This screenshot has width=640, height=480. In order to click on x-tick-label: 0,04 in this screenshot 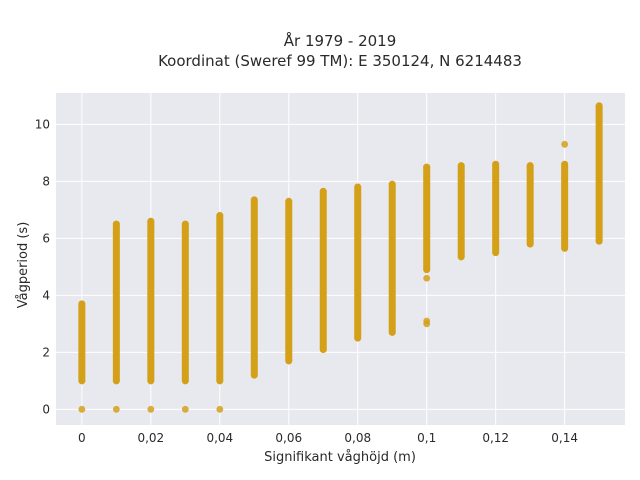, I will do `click(219, 438)`.